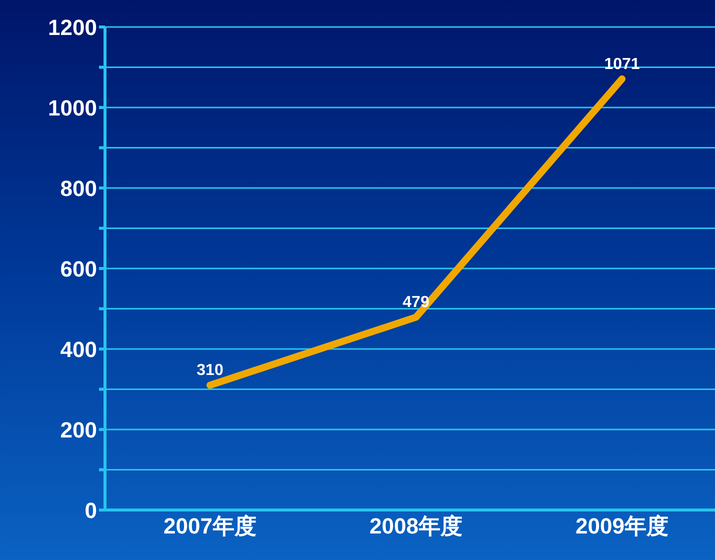 The image size is (715, 560). What do you see at coordinates (78, 349) in the screenshot?
I see `y-tick-label: 400` at bounding box center [78, 349].